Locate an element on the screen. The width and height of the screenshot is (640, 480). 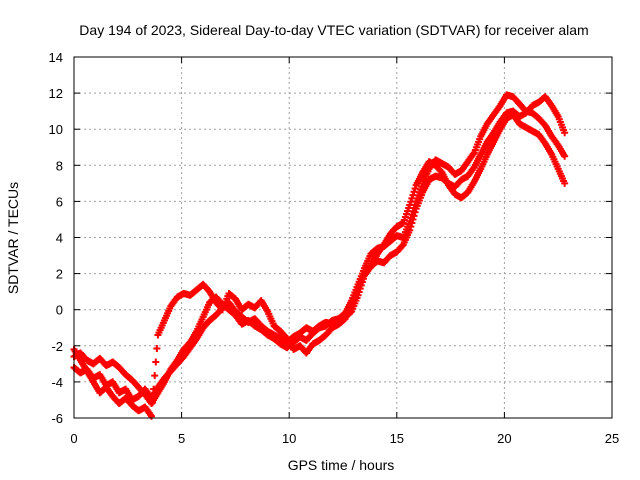
x-tick-label: 5 is located at coordinates (181, 438).